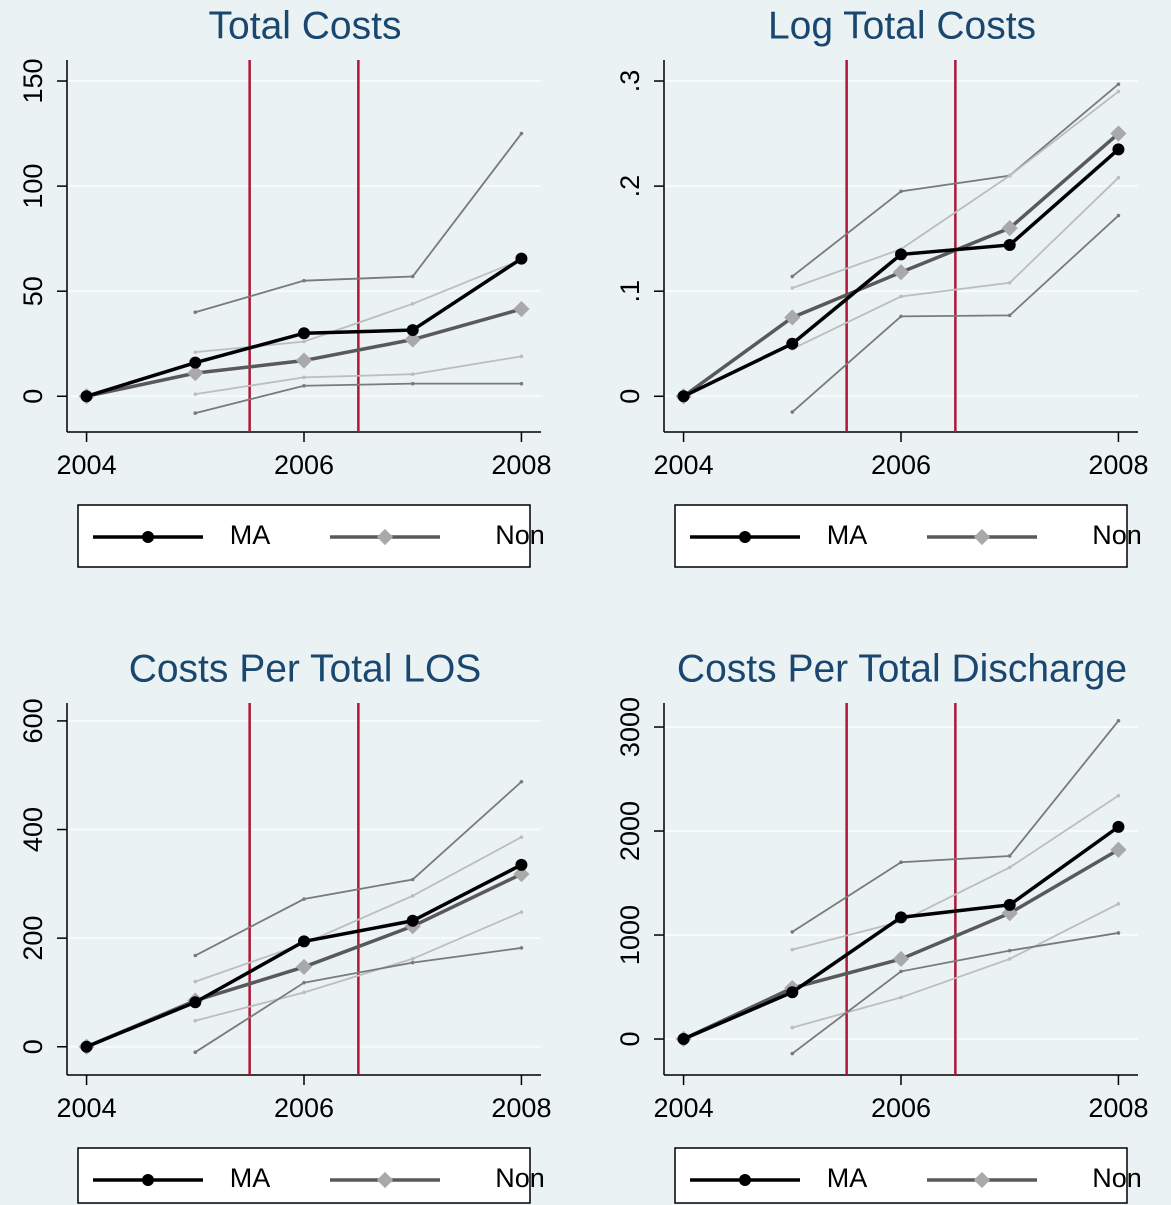  Describe the element at coordinates (33, 186) in the screenshot. I see `y-tick-label: 100` at that location.